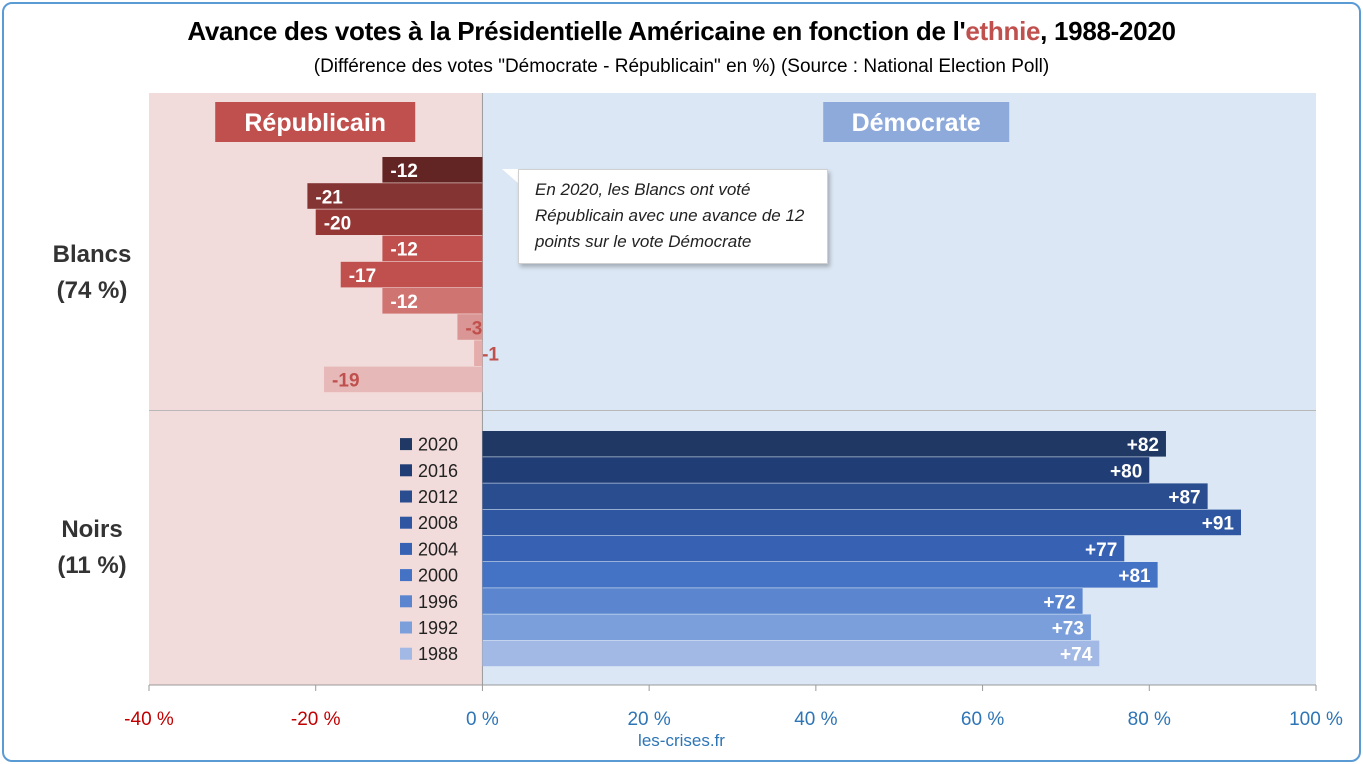 The image size is (1363, 764). Describe the element at coordinates (478, 353) in the screenshot. I see `bar-blancs-1992` at that location.